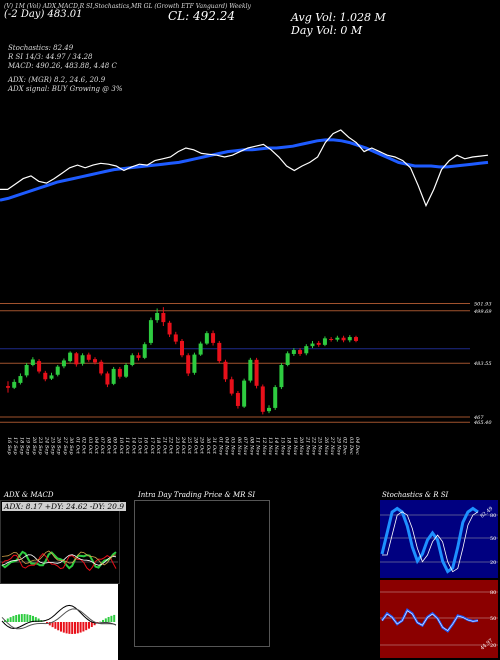 The image size is (500, 660). What do you see at coordinates (140, 446) in the screenshot?
I see `x-axis-label: 15 Oct` at bounding box center [140, 446].